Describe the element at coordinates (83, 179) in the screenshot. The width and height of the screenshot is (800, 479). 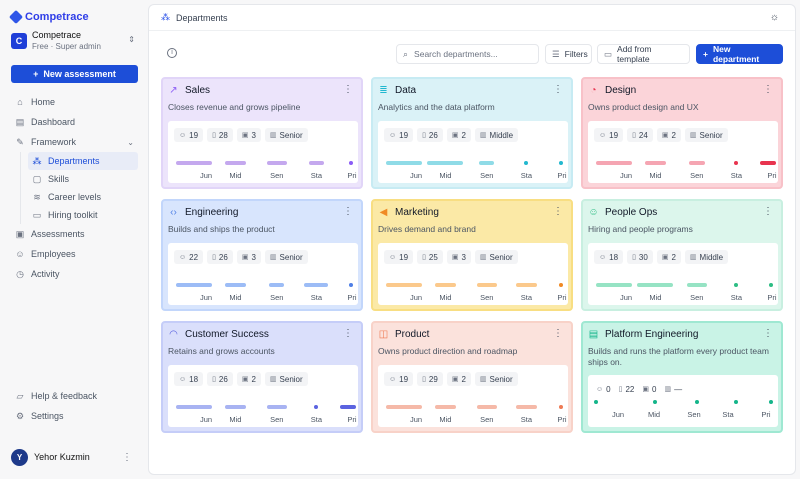
I see `sidebar-item-skills: ▢ Skills` at that location.